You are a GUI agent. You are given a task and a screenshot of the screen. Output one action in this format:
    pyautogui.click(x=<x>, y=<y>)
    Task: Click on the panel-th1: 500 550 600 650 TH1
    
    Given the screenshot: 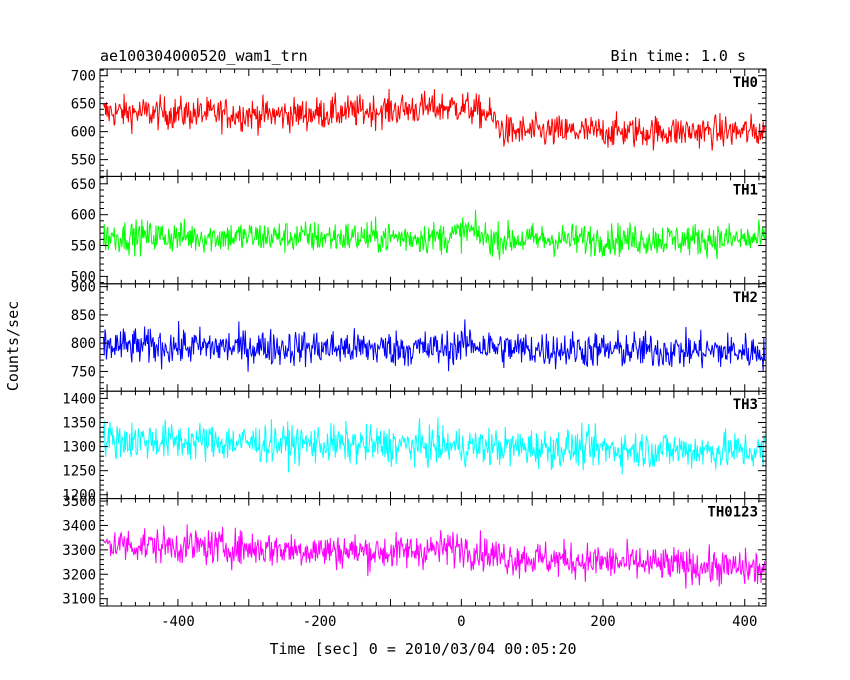 What is the action you would take?
    pyautogui.click(x=419, y=230)
    